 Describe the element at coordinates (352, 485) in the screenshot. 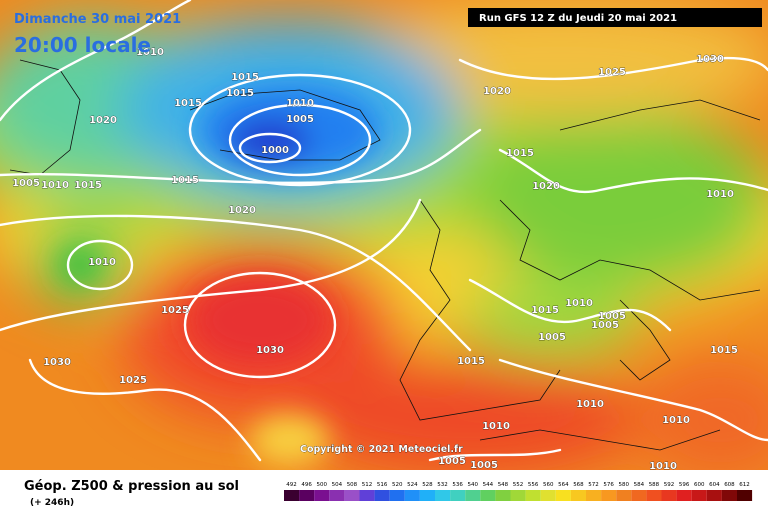

I see `scale-label: 508` at that location.